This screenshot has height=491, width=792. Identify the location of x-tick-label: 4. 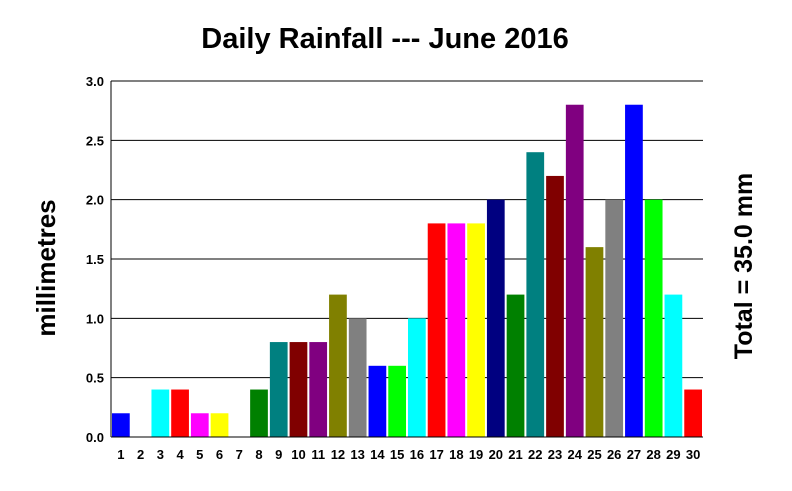
(180, 454).